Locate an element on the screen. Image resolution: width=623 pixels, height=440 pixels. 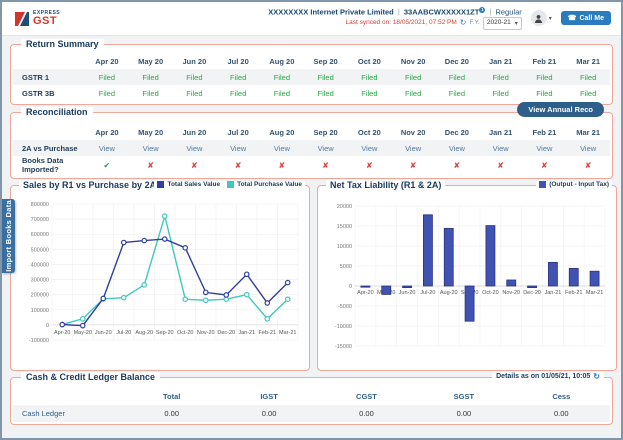
reconciliation-title: Reconciliation is located at coordinates (57, 112).